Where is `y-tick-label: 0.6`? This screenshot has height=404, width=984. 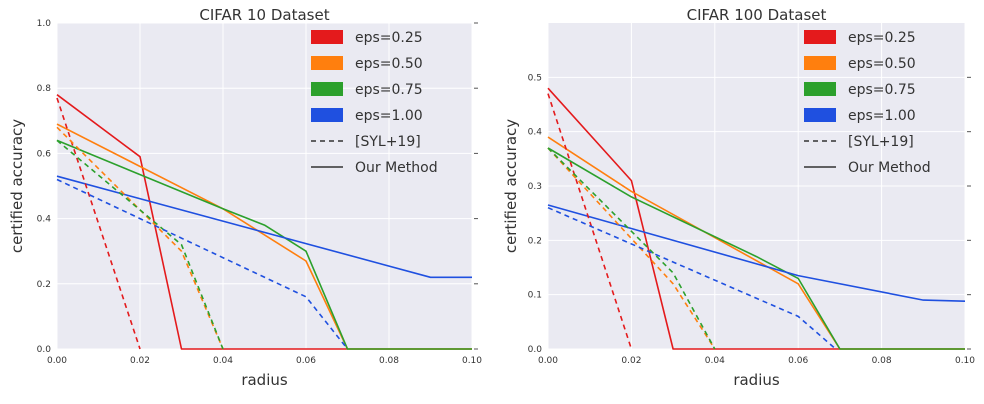 y-tick-label: 0.6 is located at coordinates (44, 154).